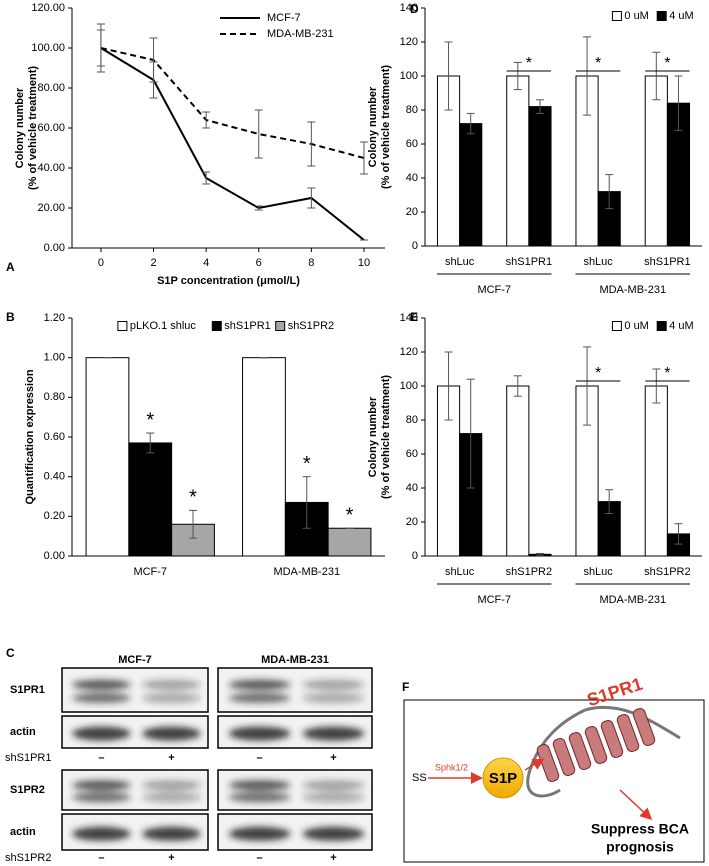  Describe the element at coordinates (503, 778) in the screenshot. I see `ligand-label: S1P` at that location.